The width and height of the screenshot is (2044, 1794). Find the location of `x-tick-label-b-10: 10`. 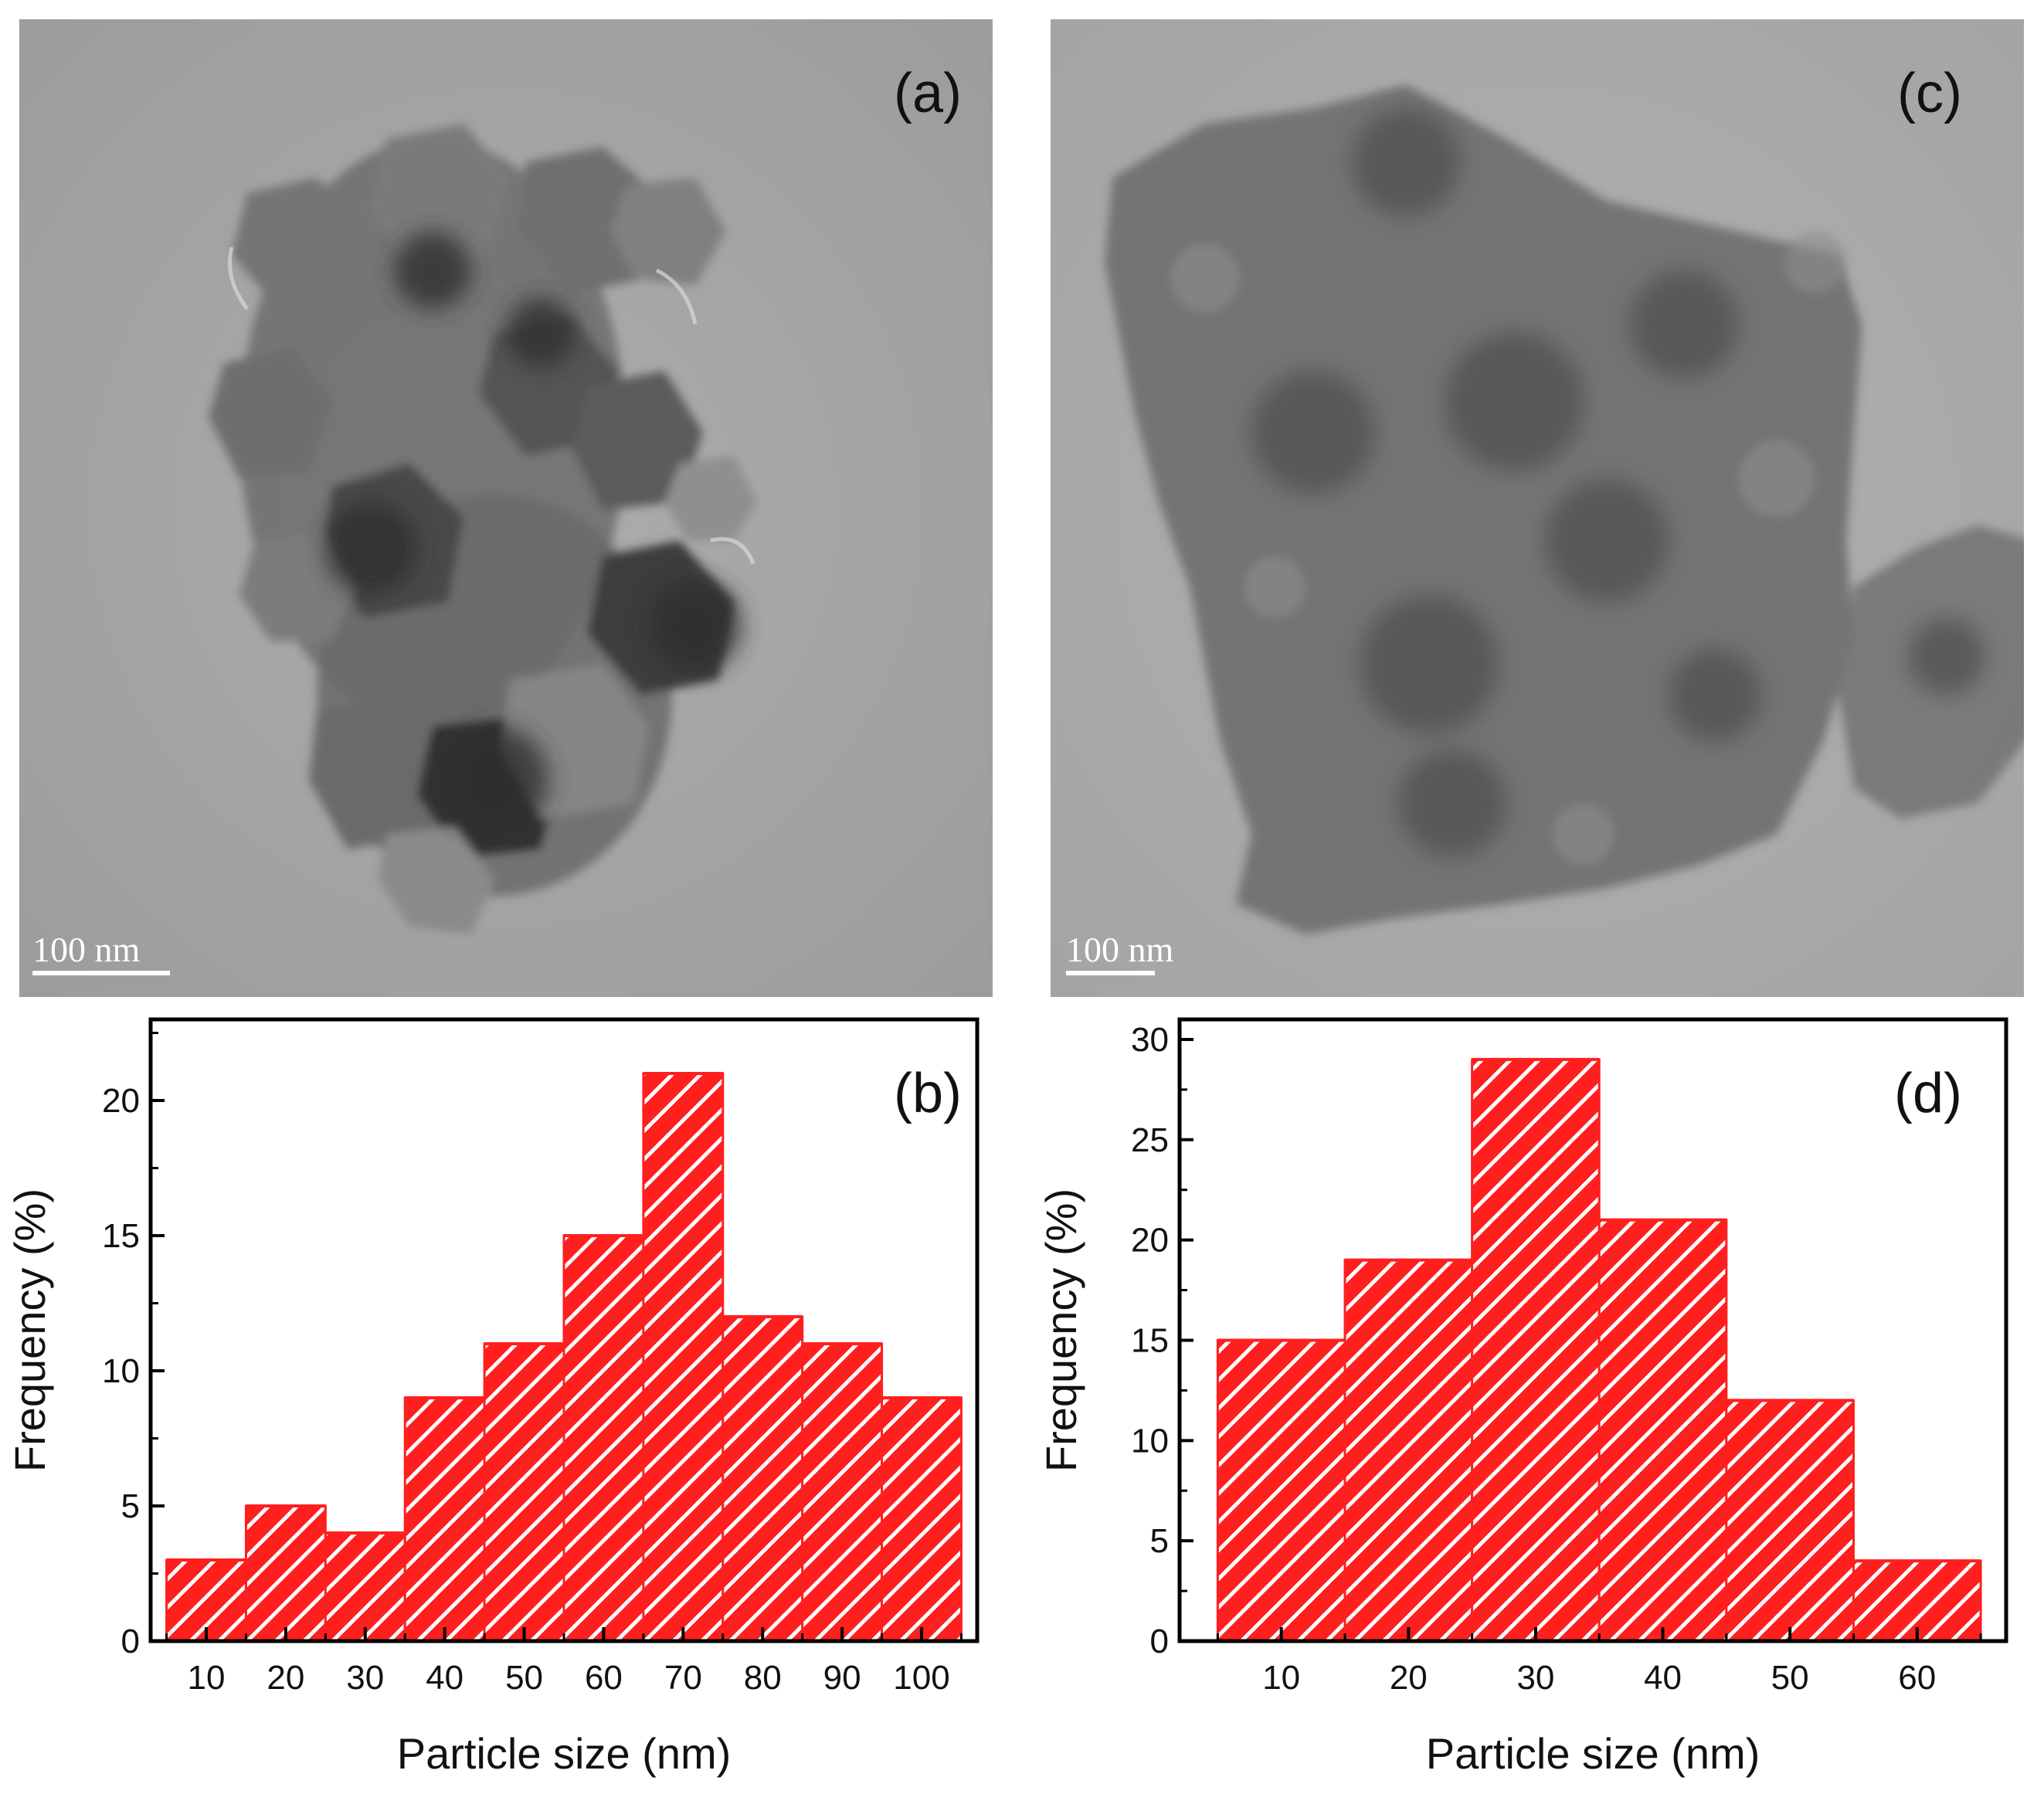

x-tick-label-b-10: 10 is located at coordinates (207, 1678).